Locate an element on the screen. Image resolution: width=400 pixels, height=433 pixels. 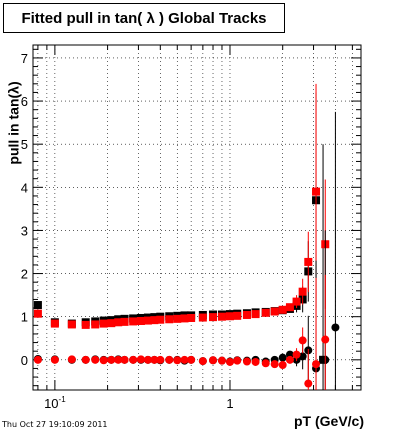
timestamp: Thu Oct 27 19:10:09 2011 is located at coordinates (55, 424).